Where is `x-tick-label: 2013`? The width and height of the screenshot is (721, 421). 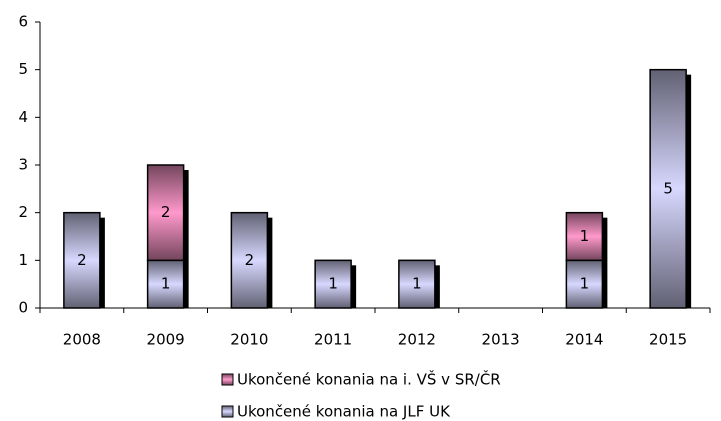 x-tick-label: 2013 is located at coordinates (501, 340).